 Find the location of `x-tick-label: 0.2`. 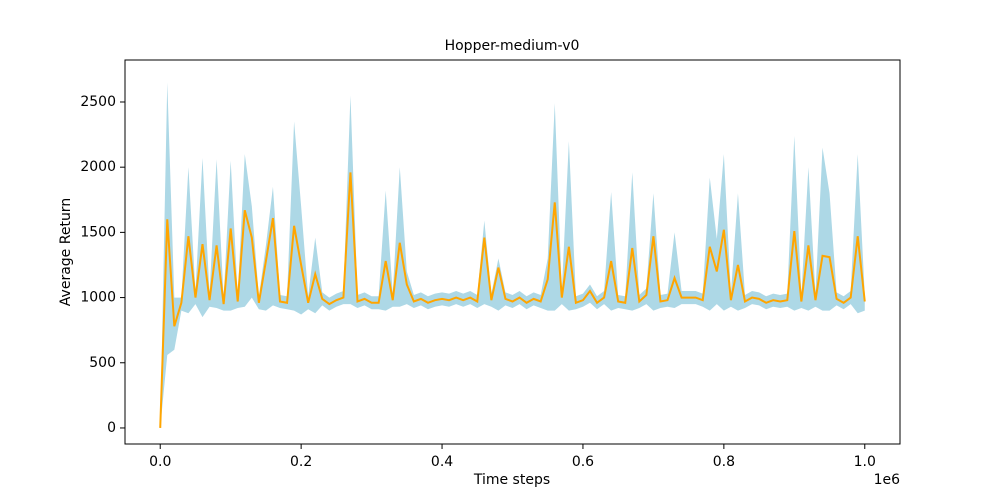

x-tick-label: 0.2 is located at coordinates (301, 462).